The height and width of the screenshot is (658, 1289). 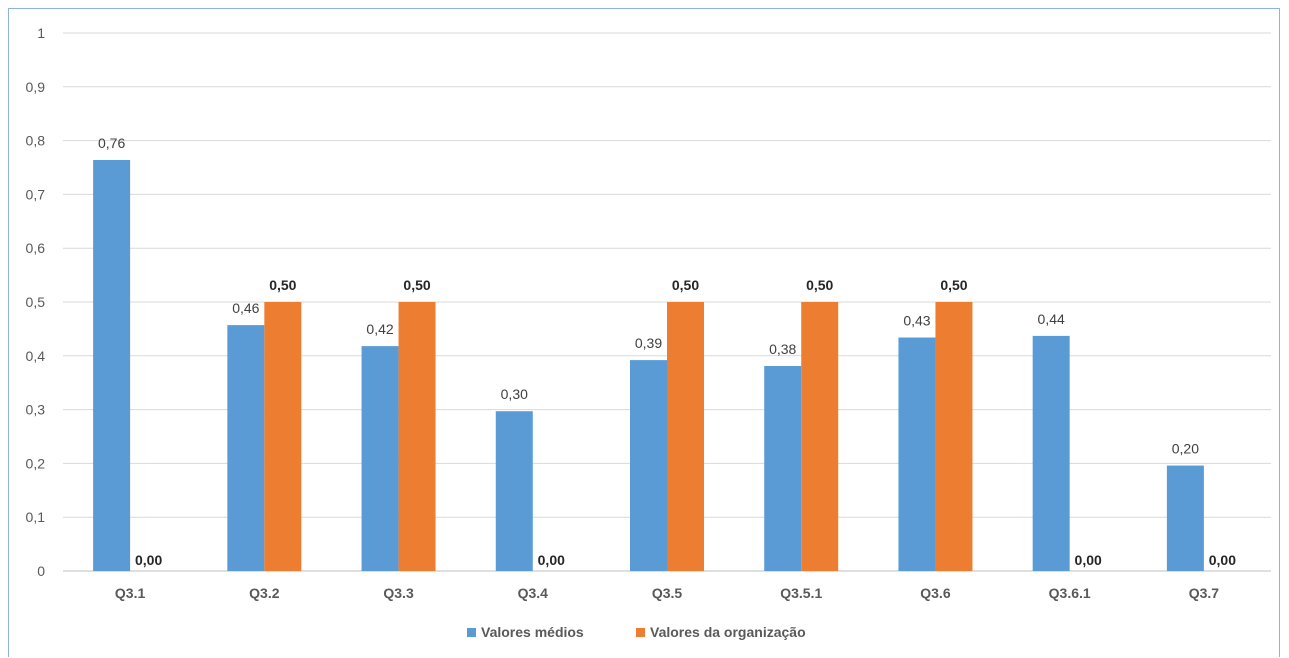 What do you see at coordinates (1051, 319) in the screenshot?
I see `data-label: 0,44` at bounding box center [1051, 319].